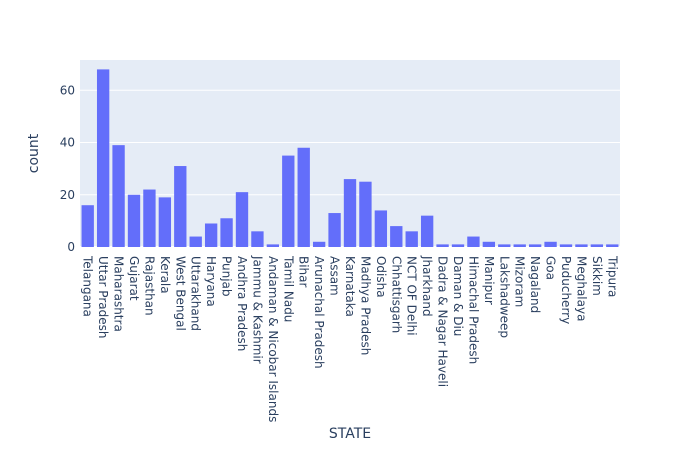 The height and width of the screenshot is (450, 700). I want to click on x-tick-label: Karnataka, so click(350, 286).